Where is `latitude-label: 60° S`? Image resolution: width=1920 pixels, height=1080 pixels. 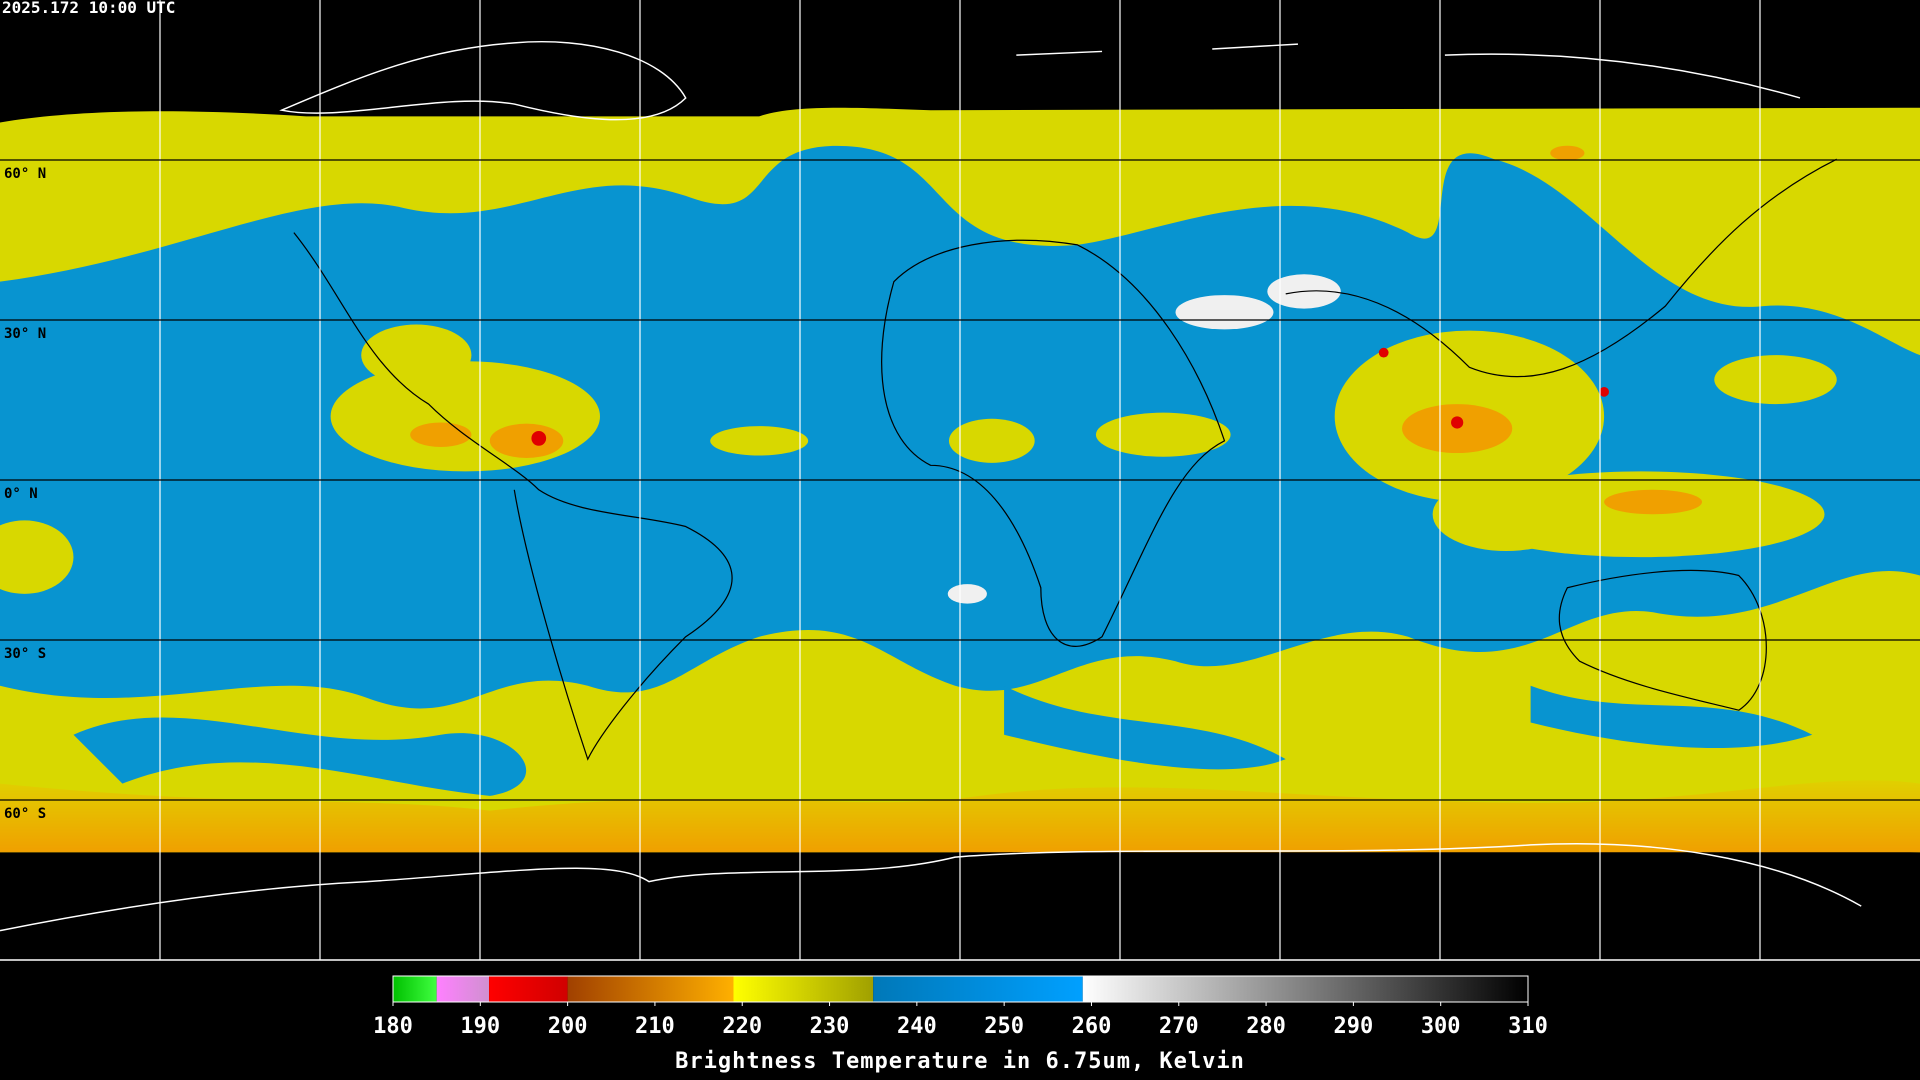
latitude-label: 60° S is located at coordinates (25, 814).